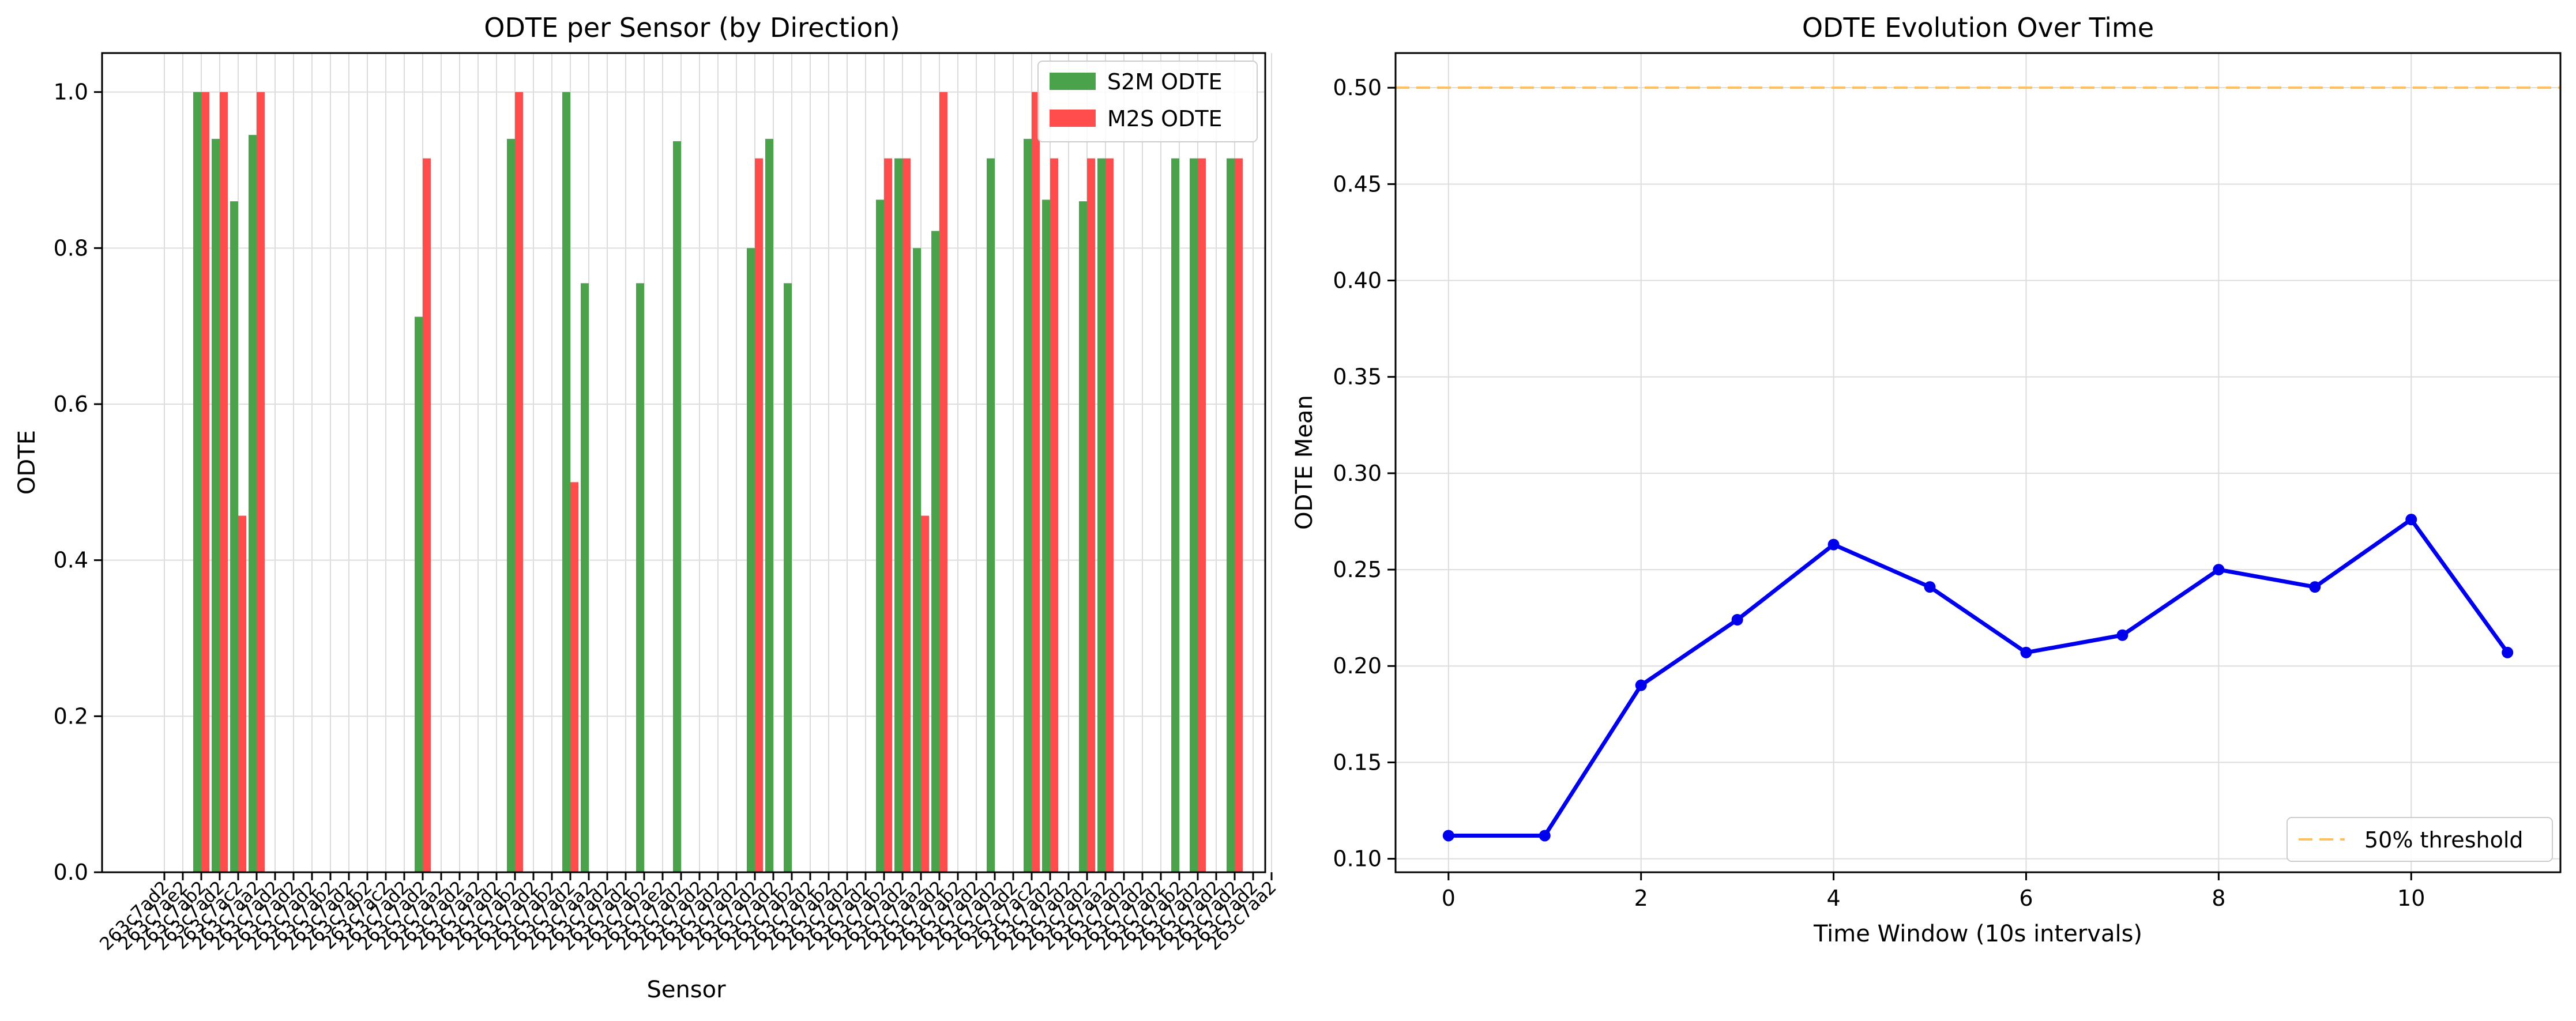 The height and width of the screenshot is (1021, 2576). Describe the element at coordinates (1165, 118) in the screenshot. I see `legend-m2s-label: M2S ODTE` at that location.